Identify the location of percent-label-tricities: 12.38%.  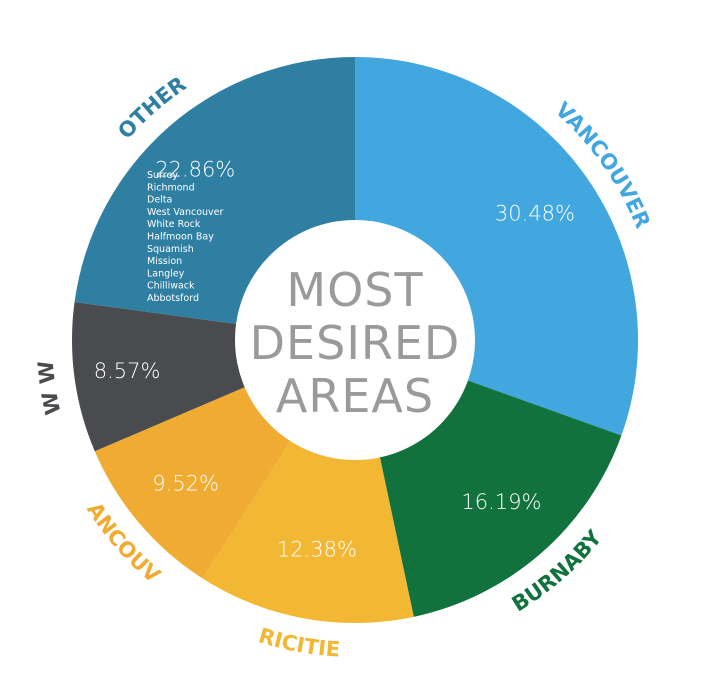
(317, 550).